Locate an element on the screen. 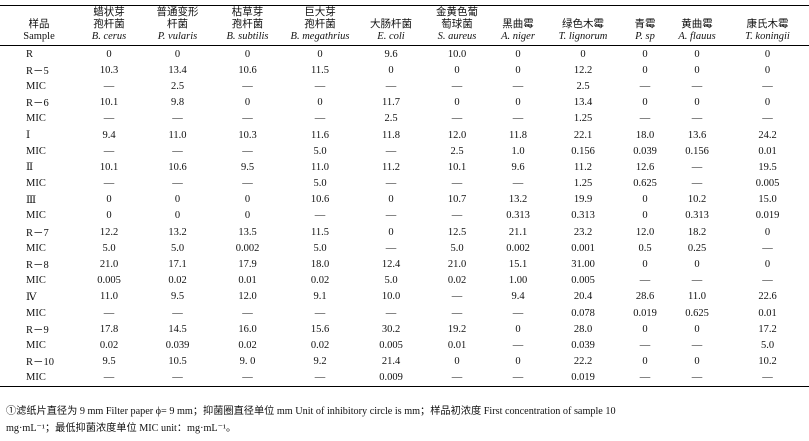 Image resolution: width=809 pixels, height=441 pixels. header-organism: 黑曲霉 A. niger is located at coordinates (518, 25).